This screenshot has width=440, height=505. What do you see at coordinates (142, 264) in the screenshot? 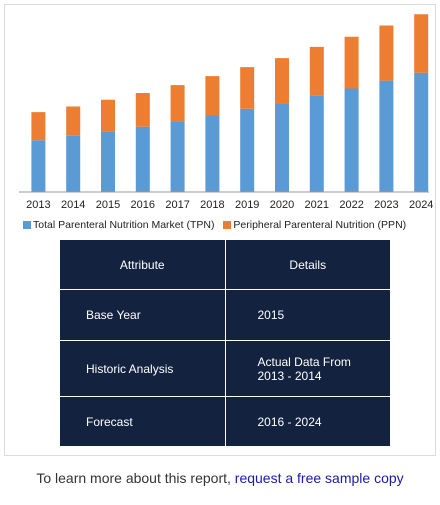
I see `table-header-attribute: Attribute` at bounding box center [142, 264].